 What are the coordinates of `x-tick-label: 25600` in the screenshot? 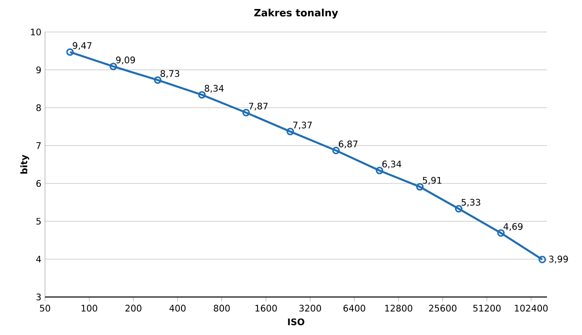 It's located at (442, 308).